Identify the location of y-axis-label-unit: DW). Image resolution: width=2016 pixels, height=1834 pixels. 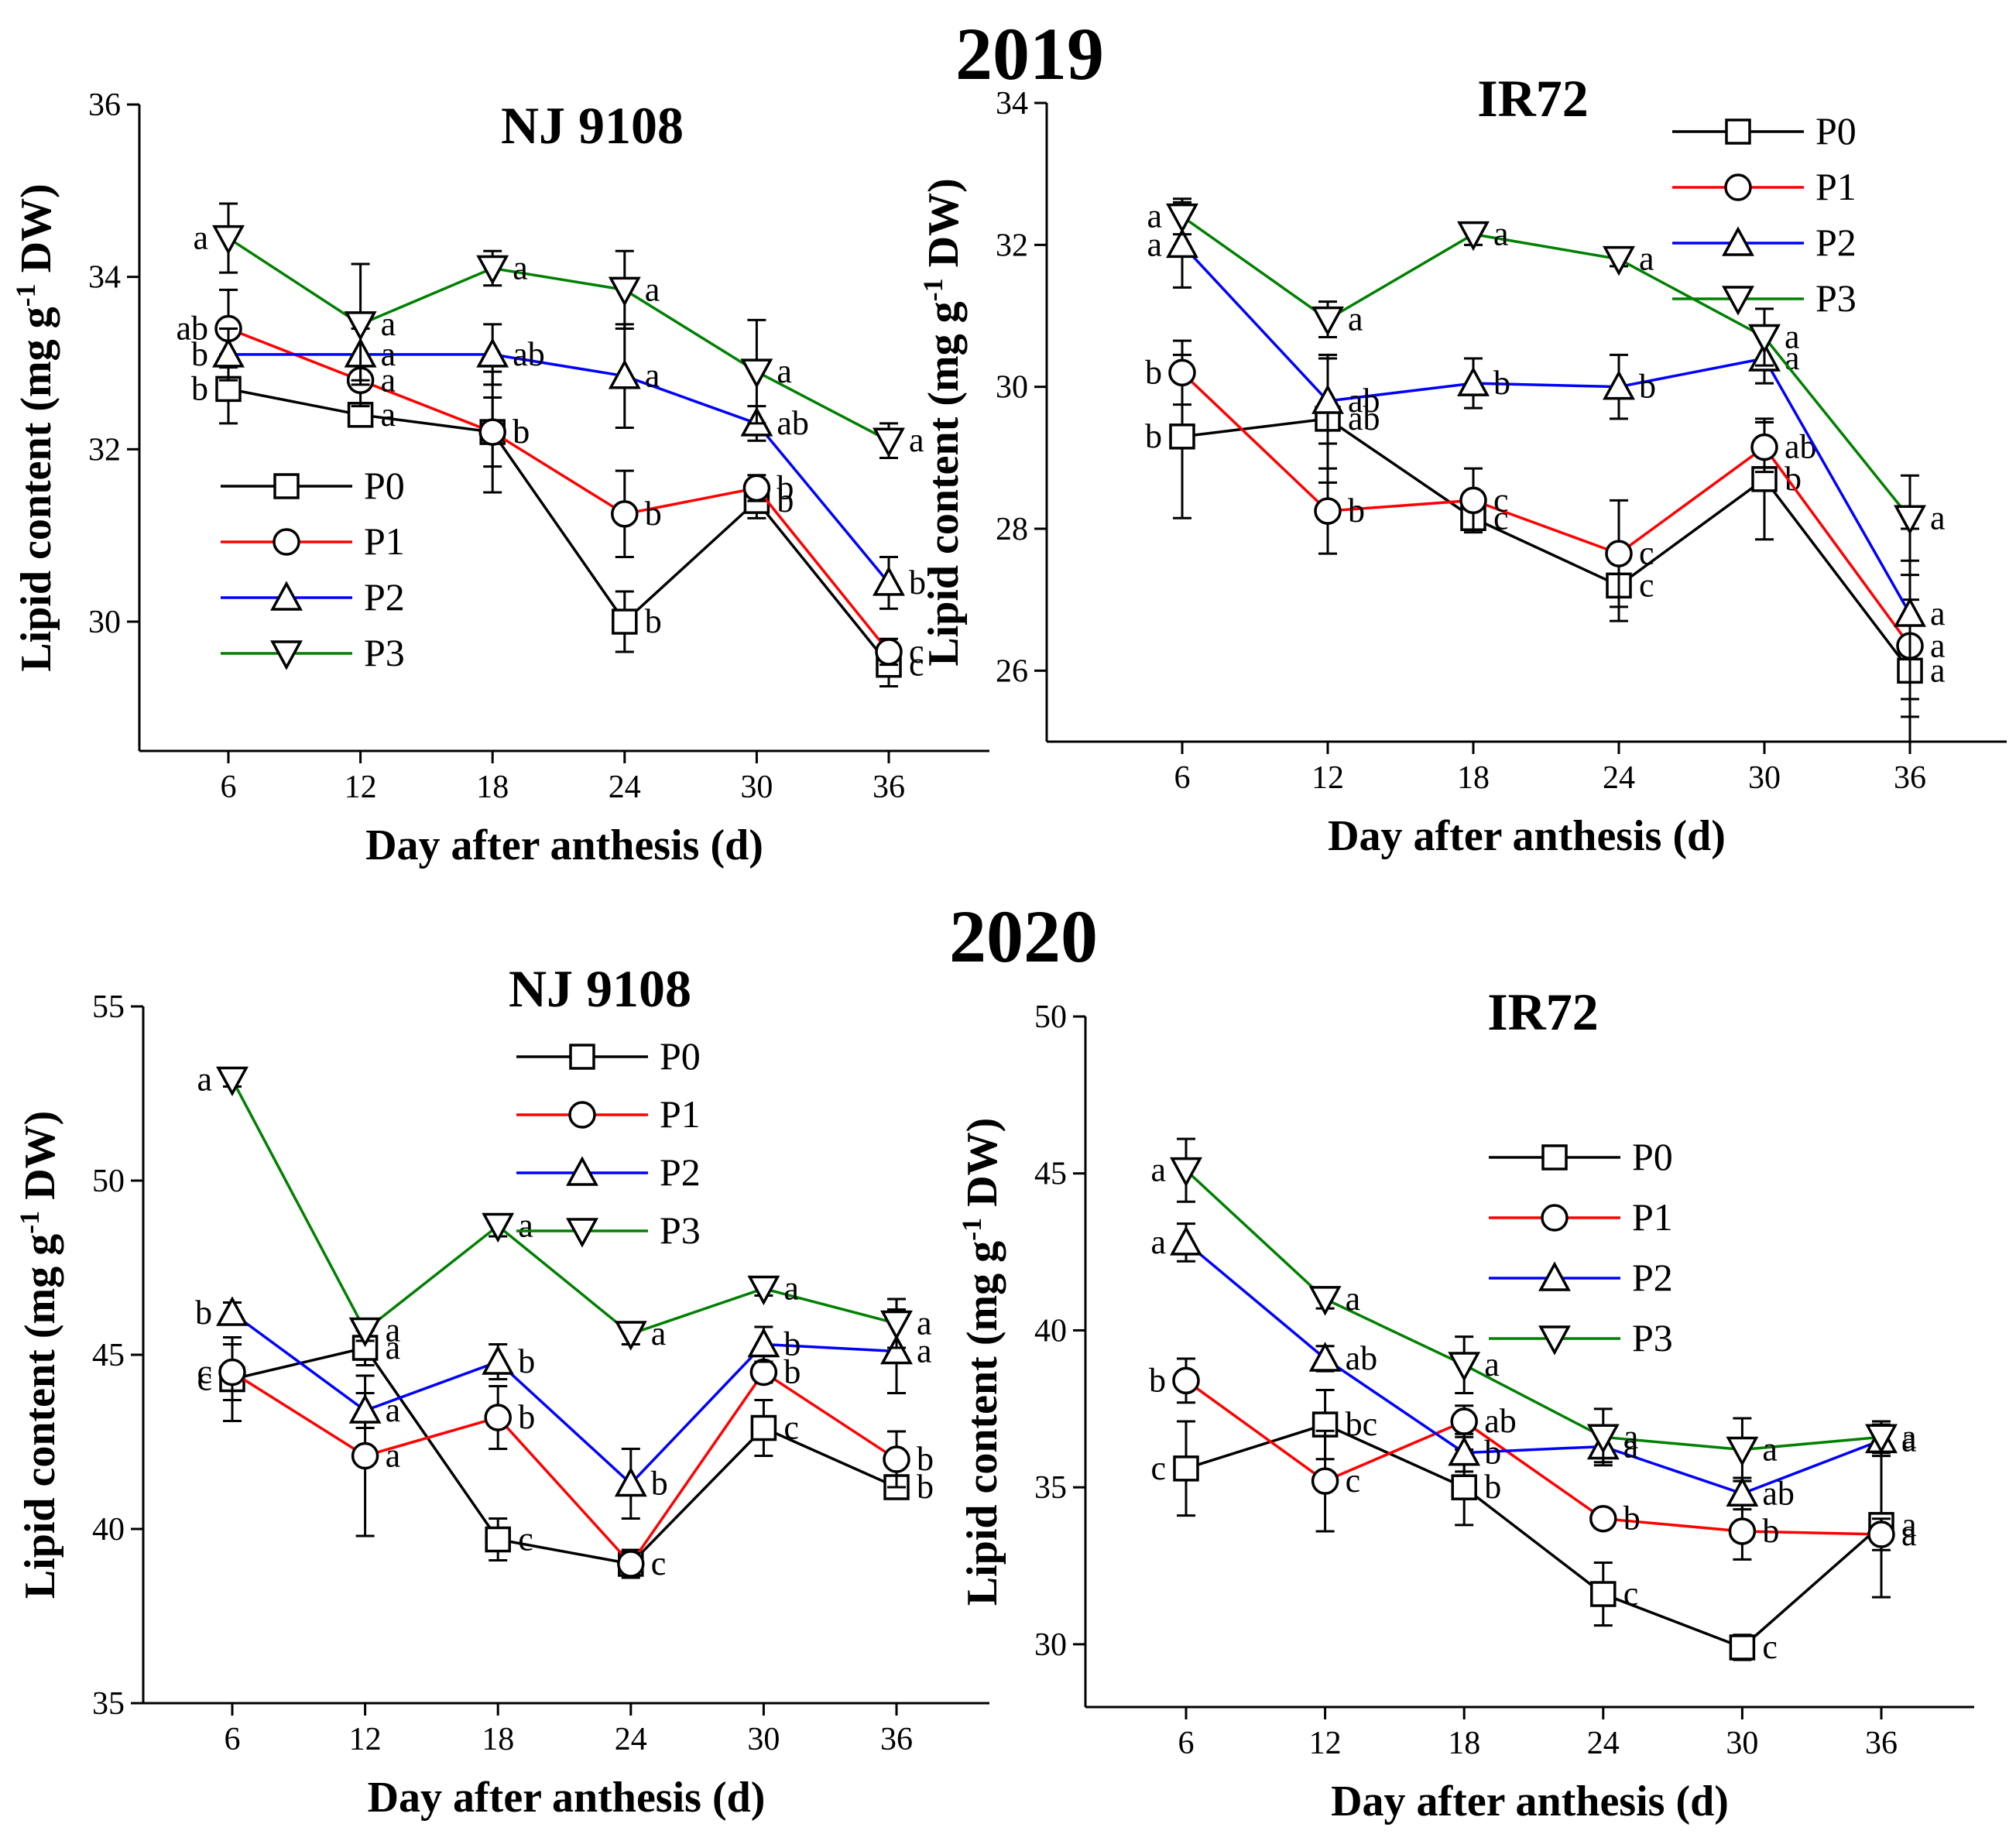
(982, 1168).